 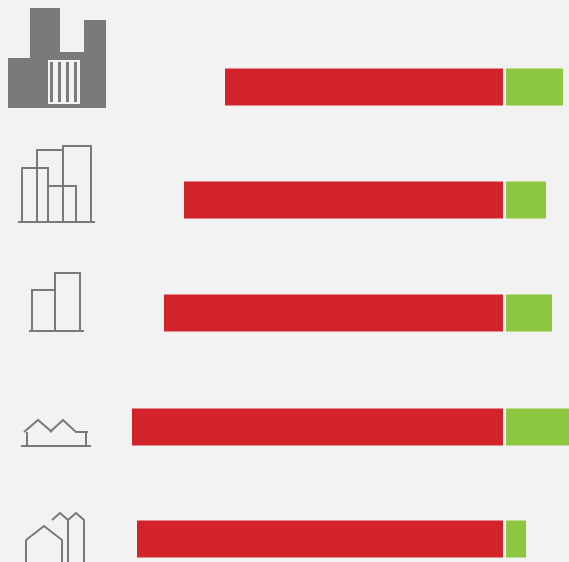 I want to click on icon-large-city, so click(x=57, y=58).